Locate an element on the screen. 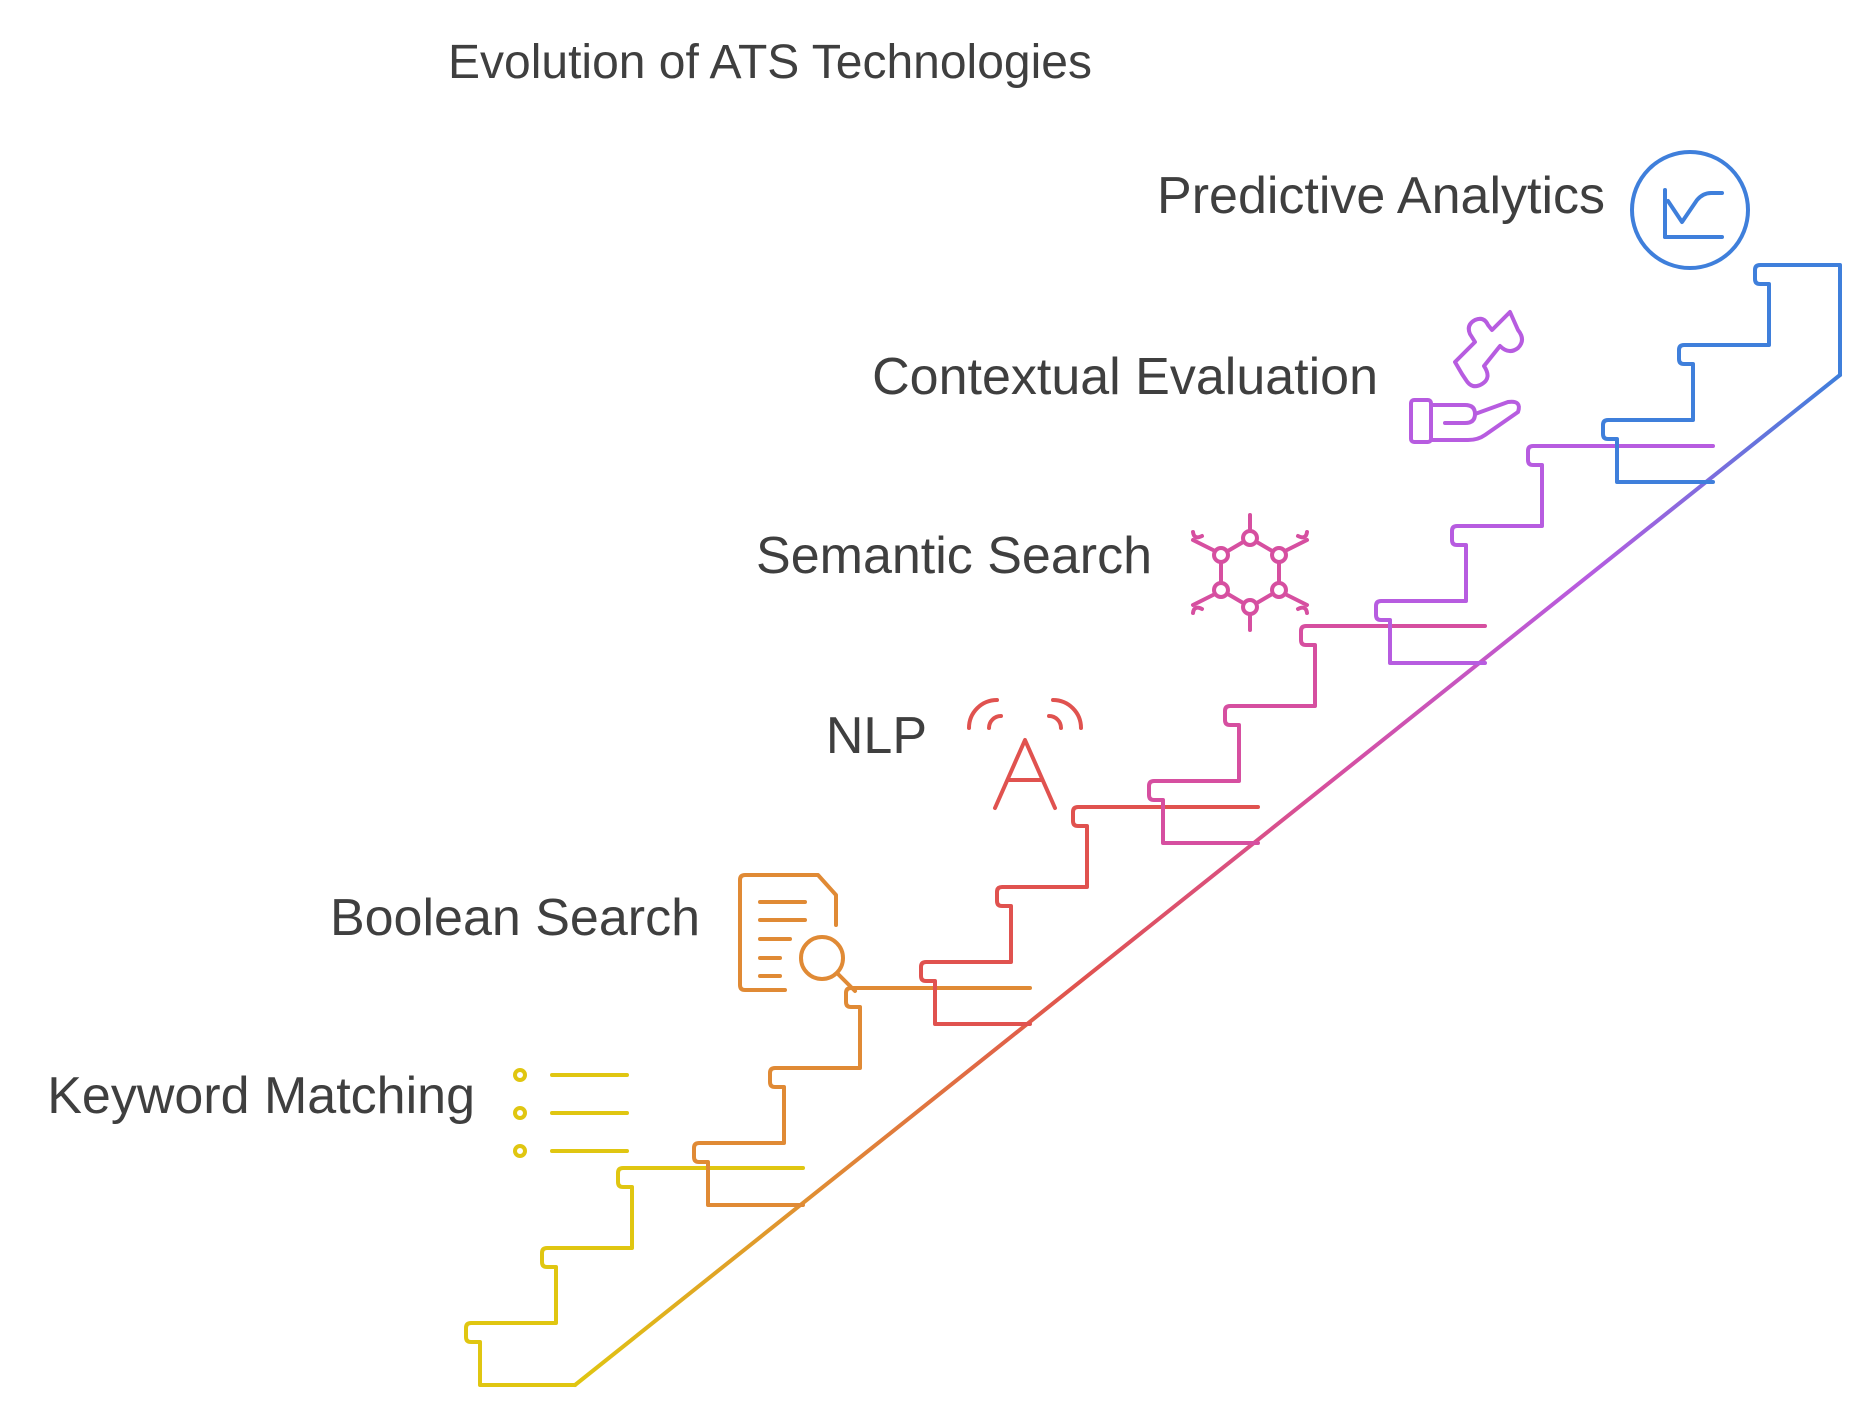 The width and height of the screenshot is (1863, 1413). stair-segment-contextual-evaluation is located at coordinates (1544, 554).